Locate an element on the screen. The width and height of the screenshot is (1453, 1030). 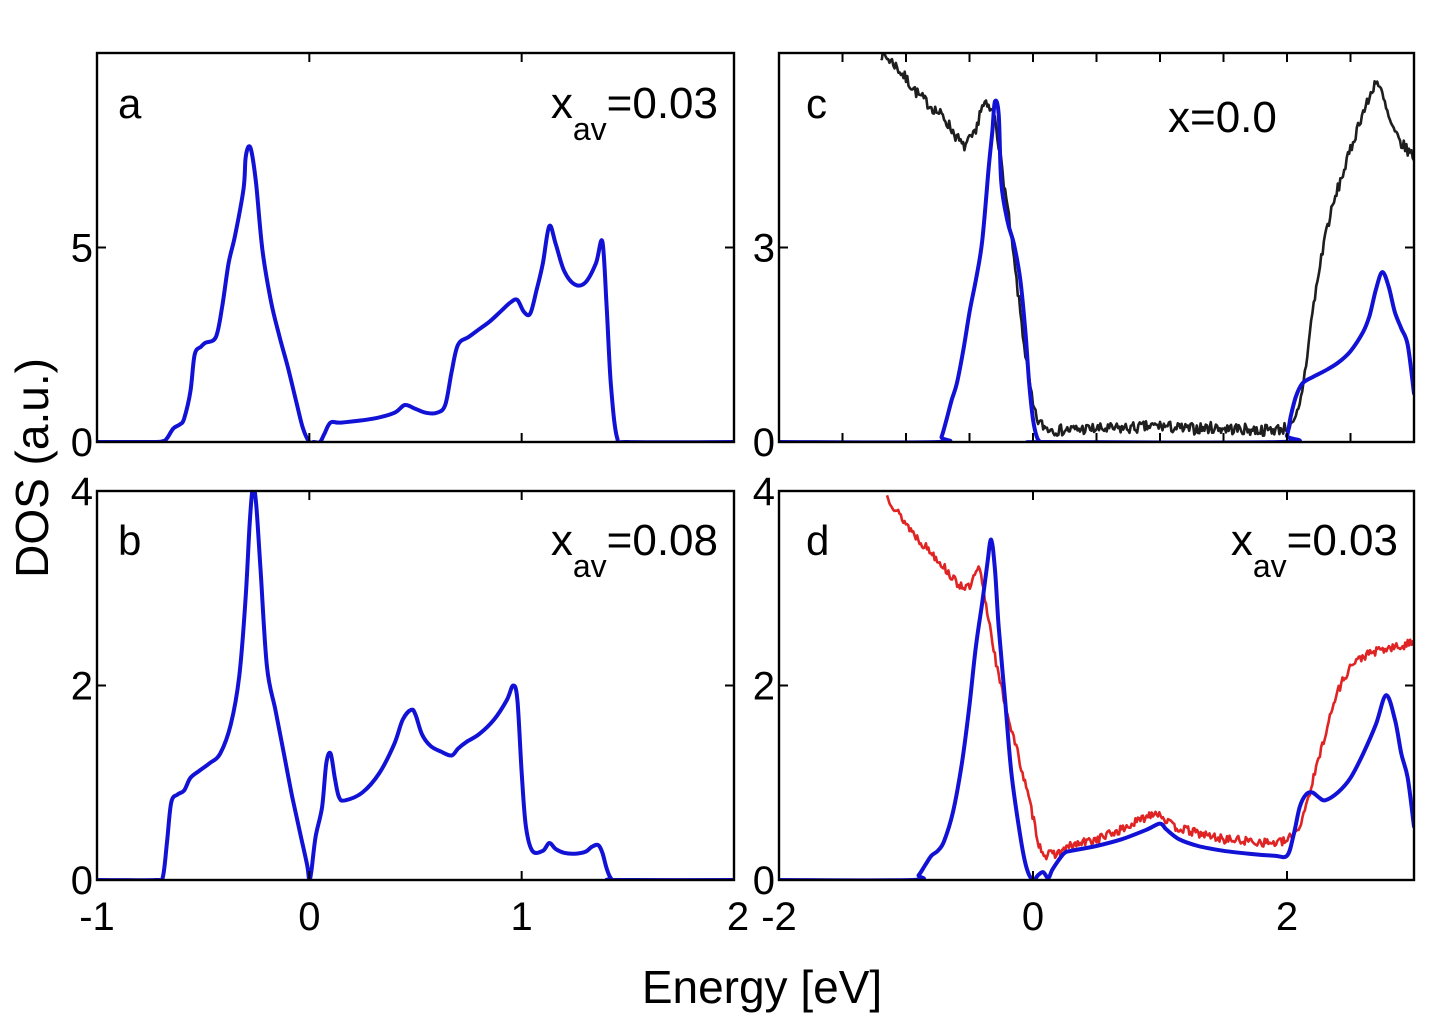
panel-c-theory-curve is located at coordinates (1096, 270).